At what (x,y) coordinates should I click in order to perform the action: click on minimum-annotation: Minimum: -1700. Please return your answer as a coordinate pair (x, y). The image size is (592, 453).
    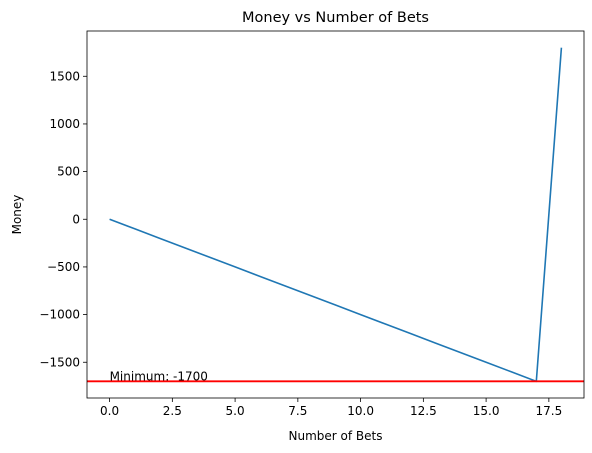
    Looking at the image, I should click on (159, 376).